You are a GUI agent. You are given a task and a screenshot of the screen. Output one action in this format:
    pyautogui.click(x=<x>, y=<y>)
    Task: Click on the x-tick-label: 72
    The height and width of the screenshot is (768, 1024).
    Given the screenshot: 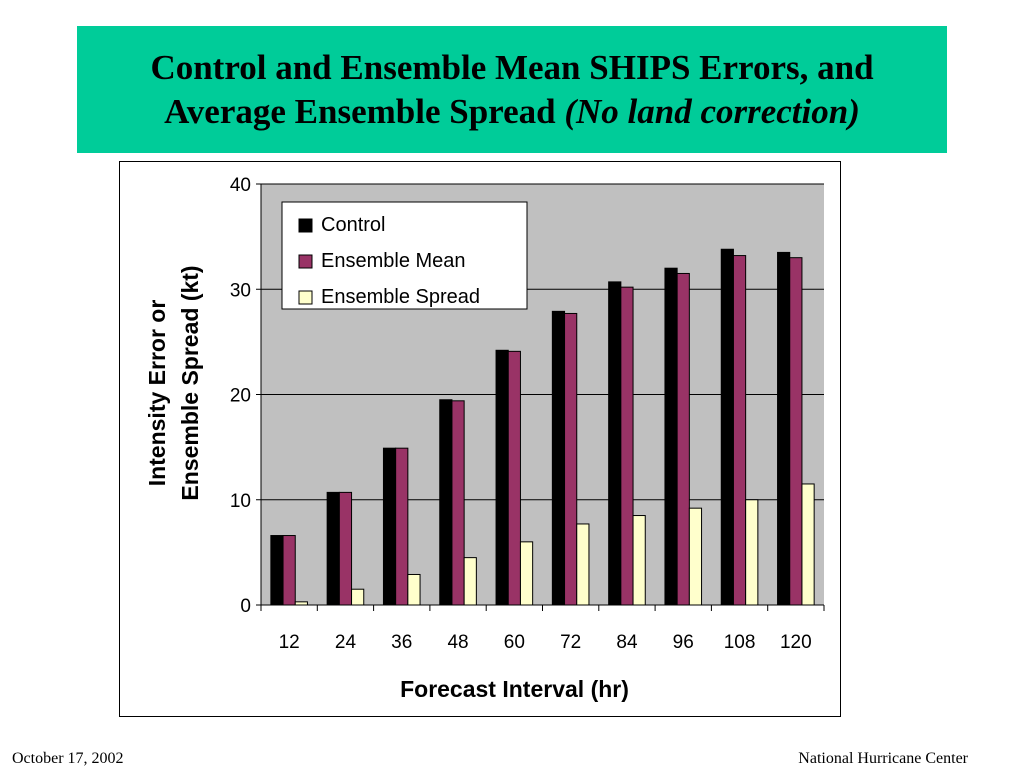 What is the action you would take?
    pyautogui.click(x=570, y=642)
    